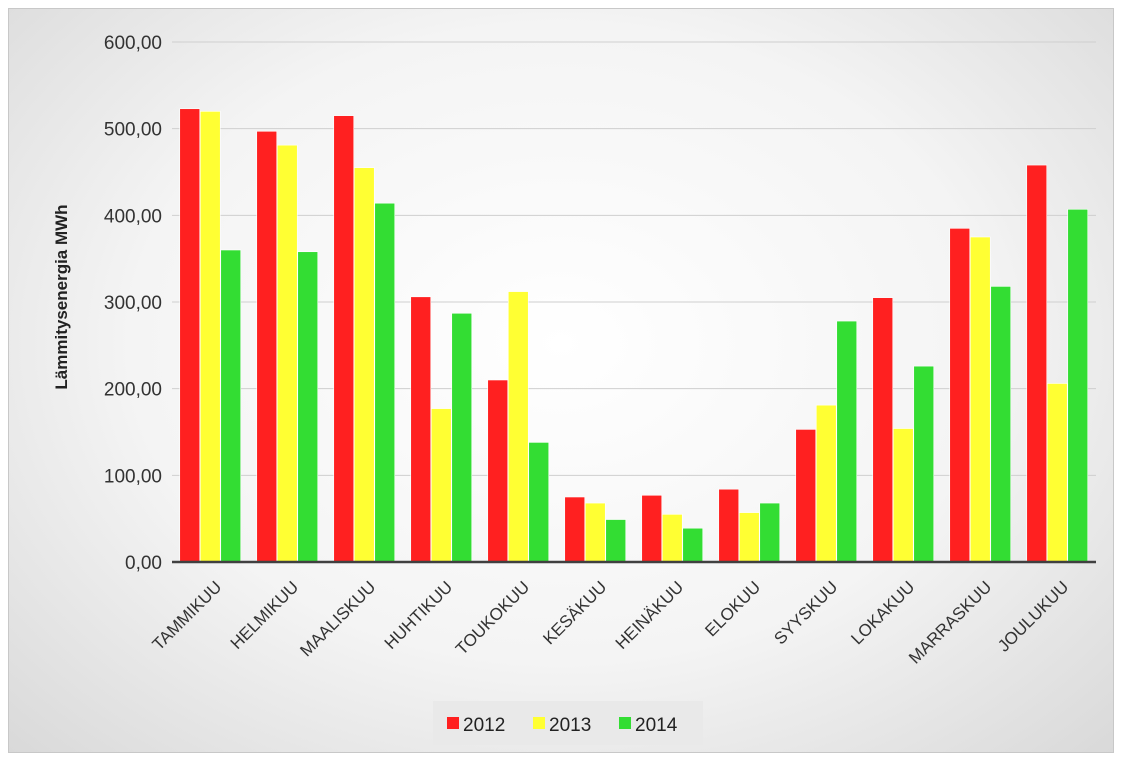  Describe the element at coordinates (492, 617) in the screenshot. I see `x-tick-label-4: TOUKOKUU` at that location.